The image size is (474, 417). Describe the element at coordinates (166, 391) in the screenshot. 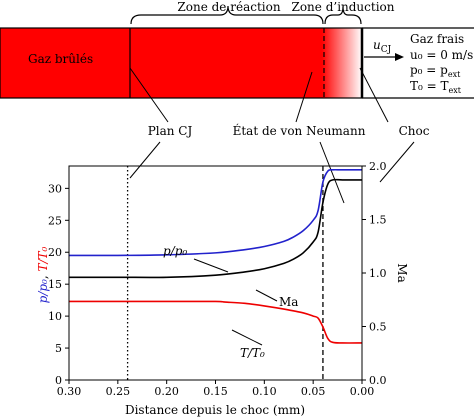

I see `x-tick-label: 0.20` at that location.